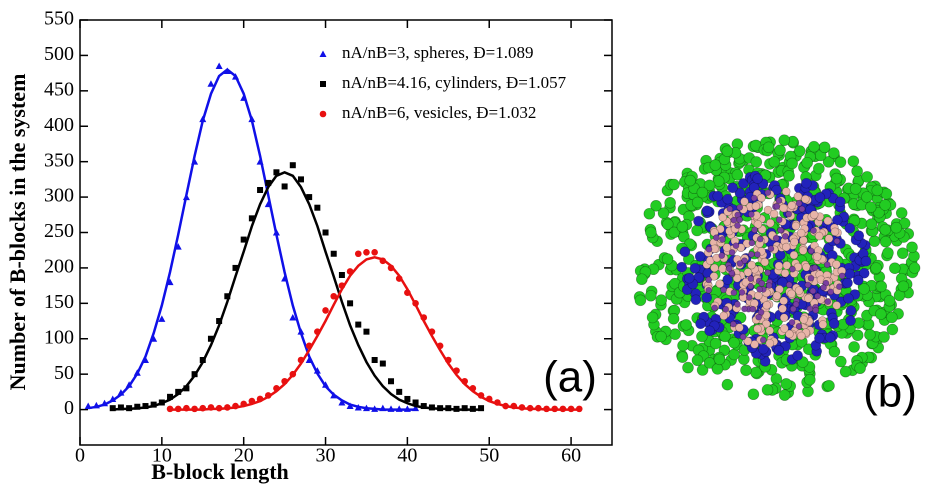 This screenshot has width=930, height=484. I want to click on x-tick-label: 50, so click(489, 456).